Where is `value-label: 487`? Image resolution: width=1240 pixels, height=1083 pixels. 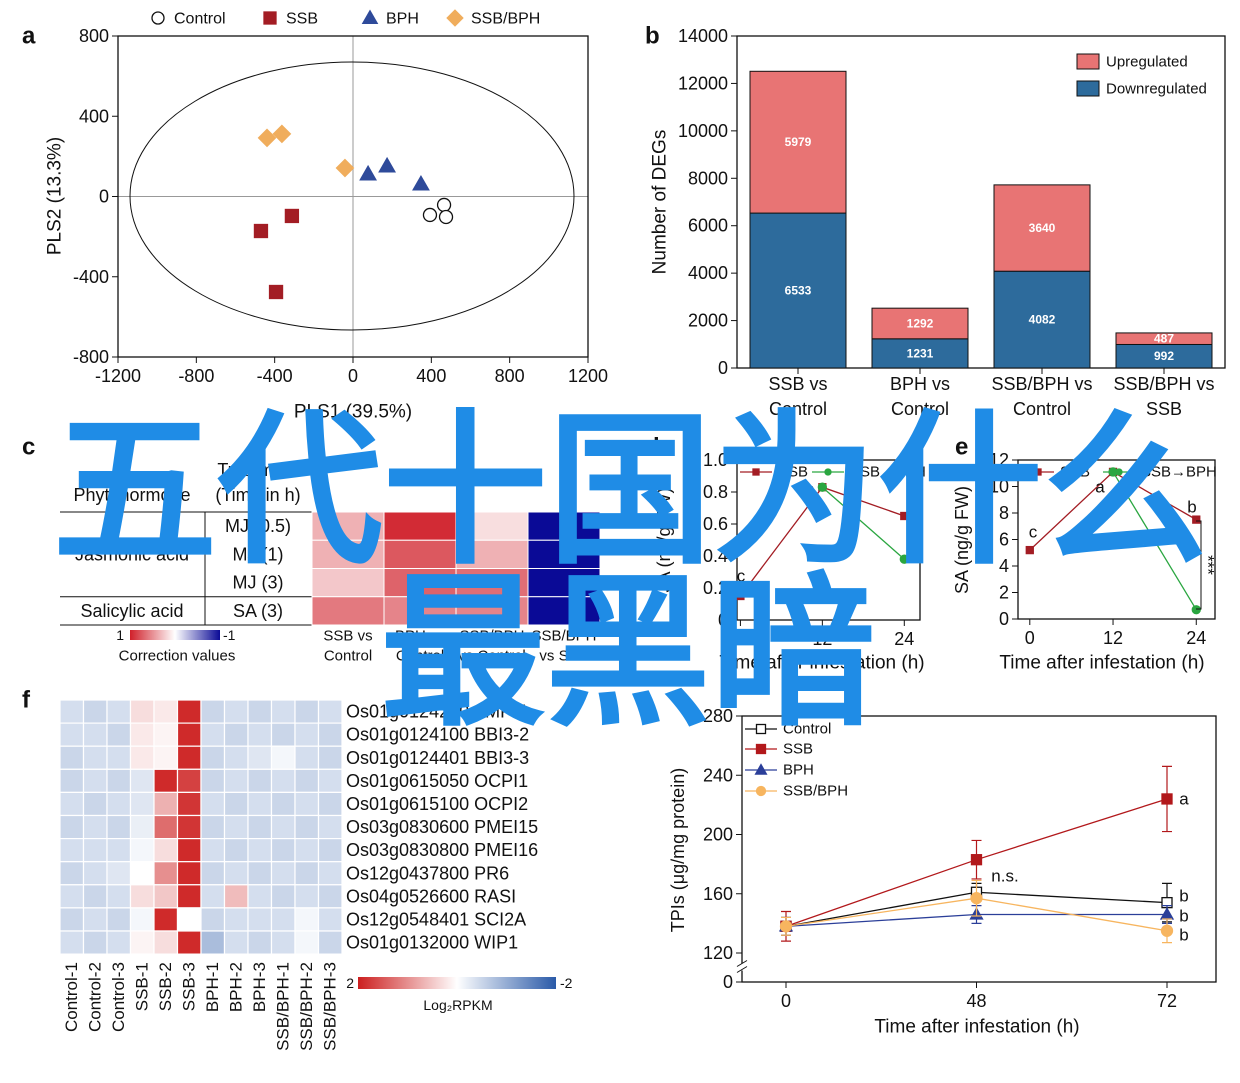 value-label: 487 is located at coordinates (1164, 339).